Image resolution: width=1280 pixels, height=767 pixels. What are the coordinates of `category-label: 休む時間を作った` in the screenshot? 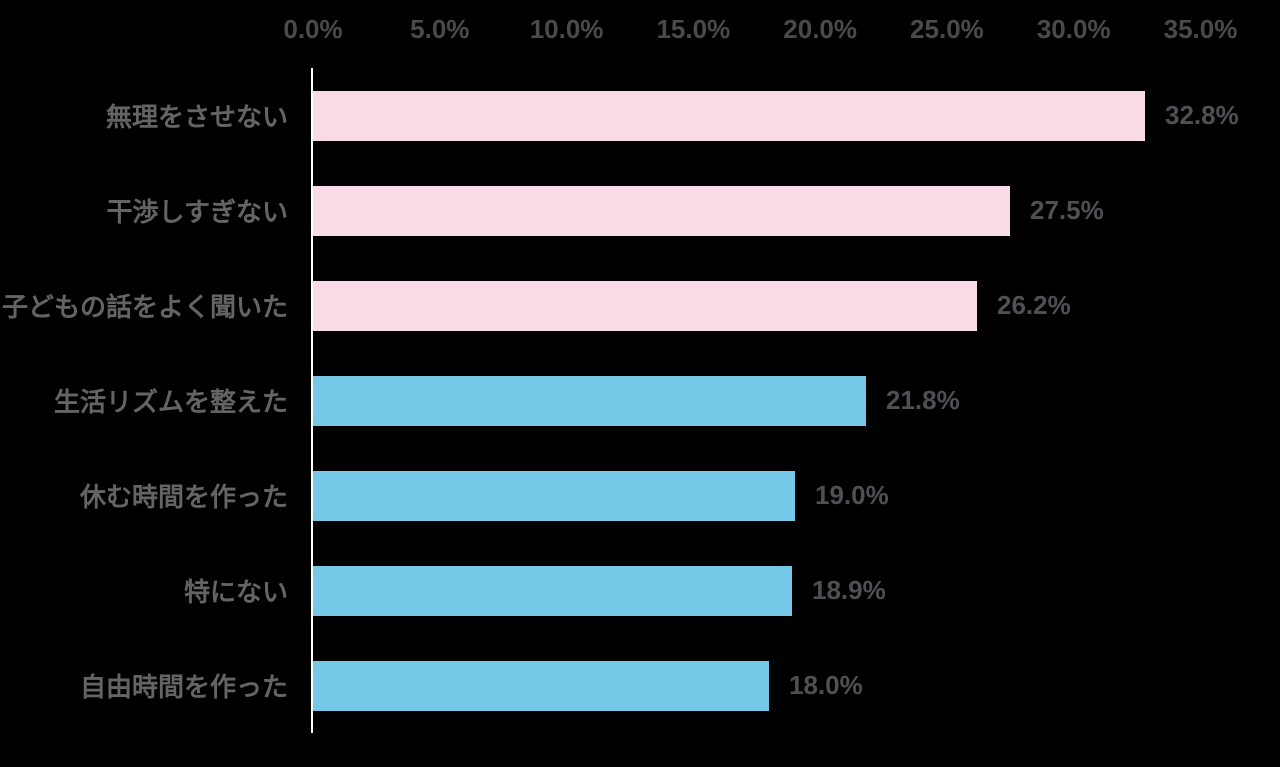 It's located at (183, 497).